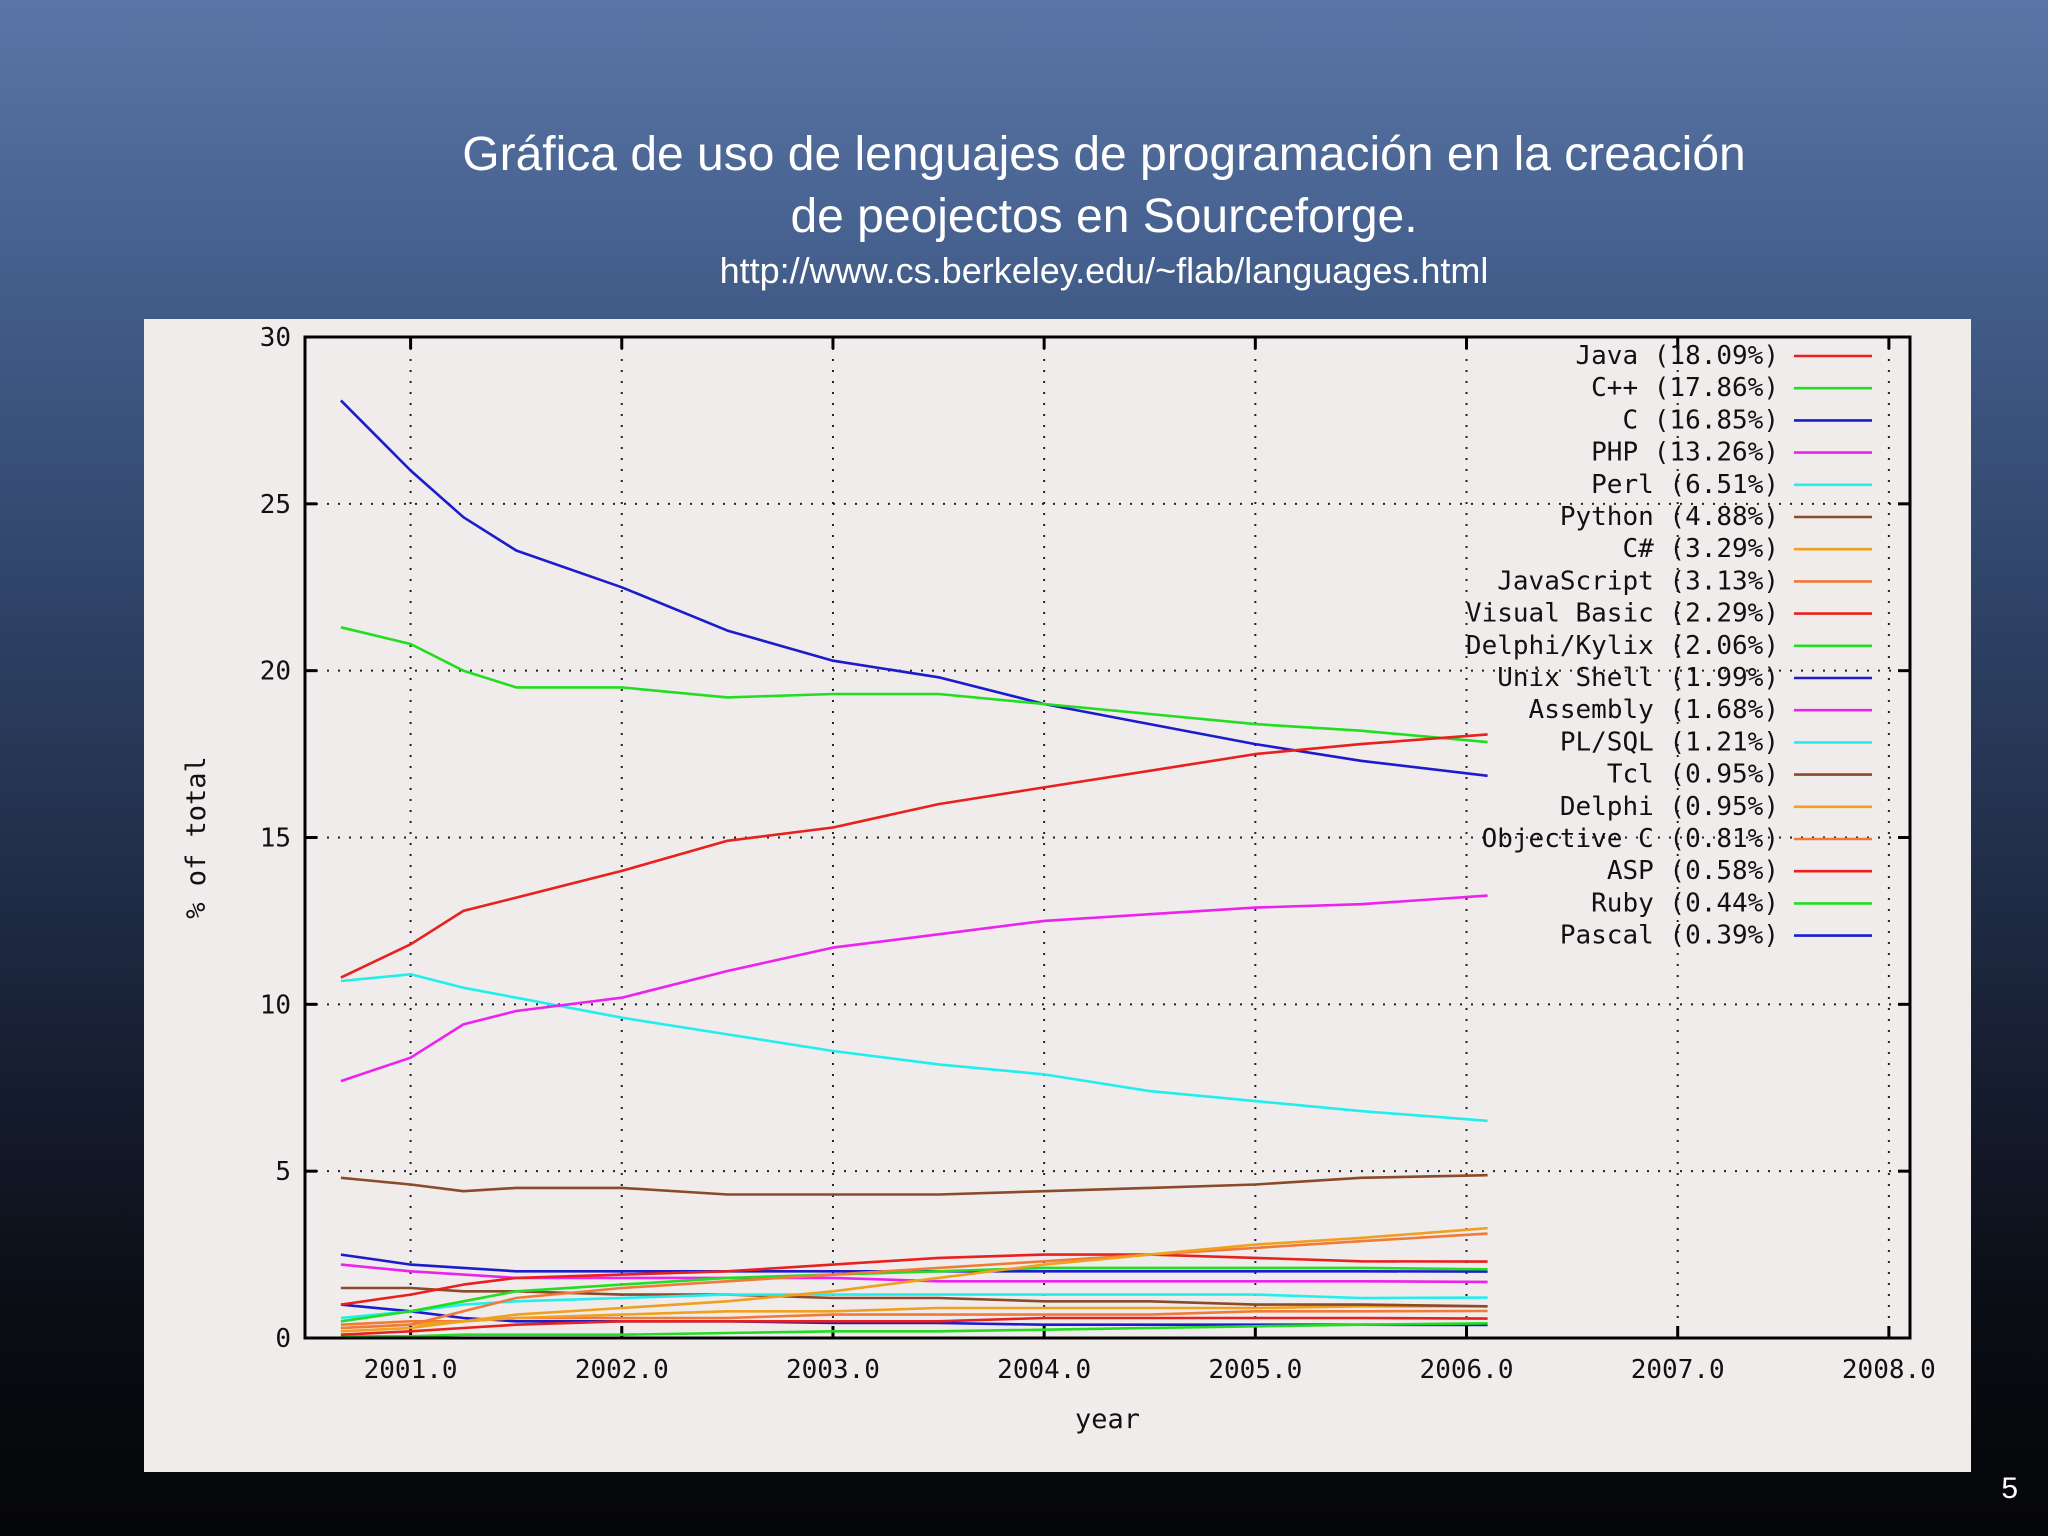  Describe the element at coordinates (622, 1370) in the screenshot. I see `x-tick-label: 2002.0` at that location.